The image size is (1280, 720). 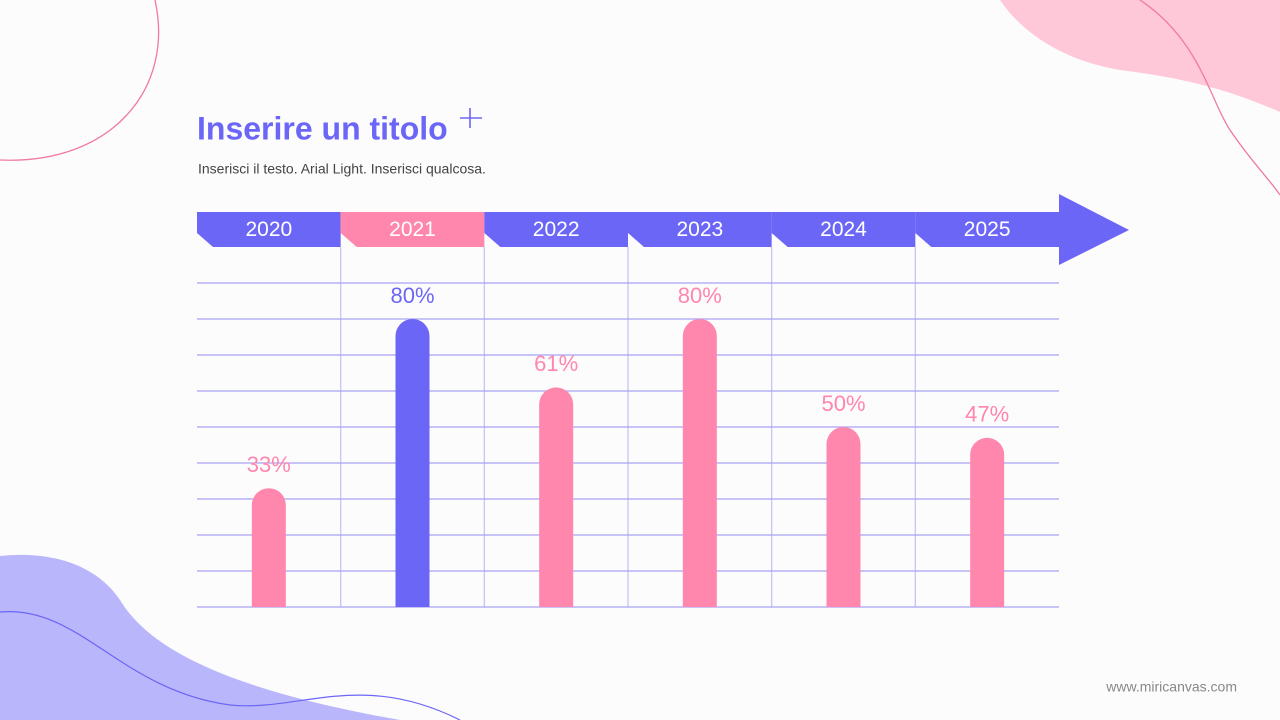 What do you see at coordinates (1171, 687) in the screenshot?
I see `footer-url: www.miricanvas.com` at bounding box center [1171, 687].